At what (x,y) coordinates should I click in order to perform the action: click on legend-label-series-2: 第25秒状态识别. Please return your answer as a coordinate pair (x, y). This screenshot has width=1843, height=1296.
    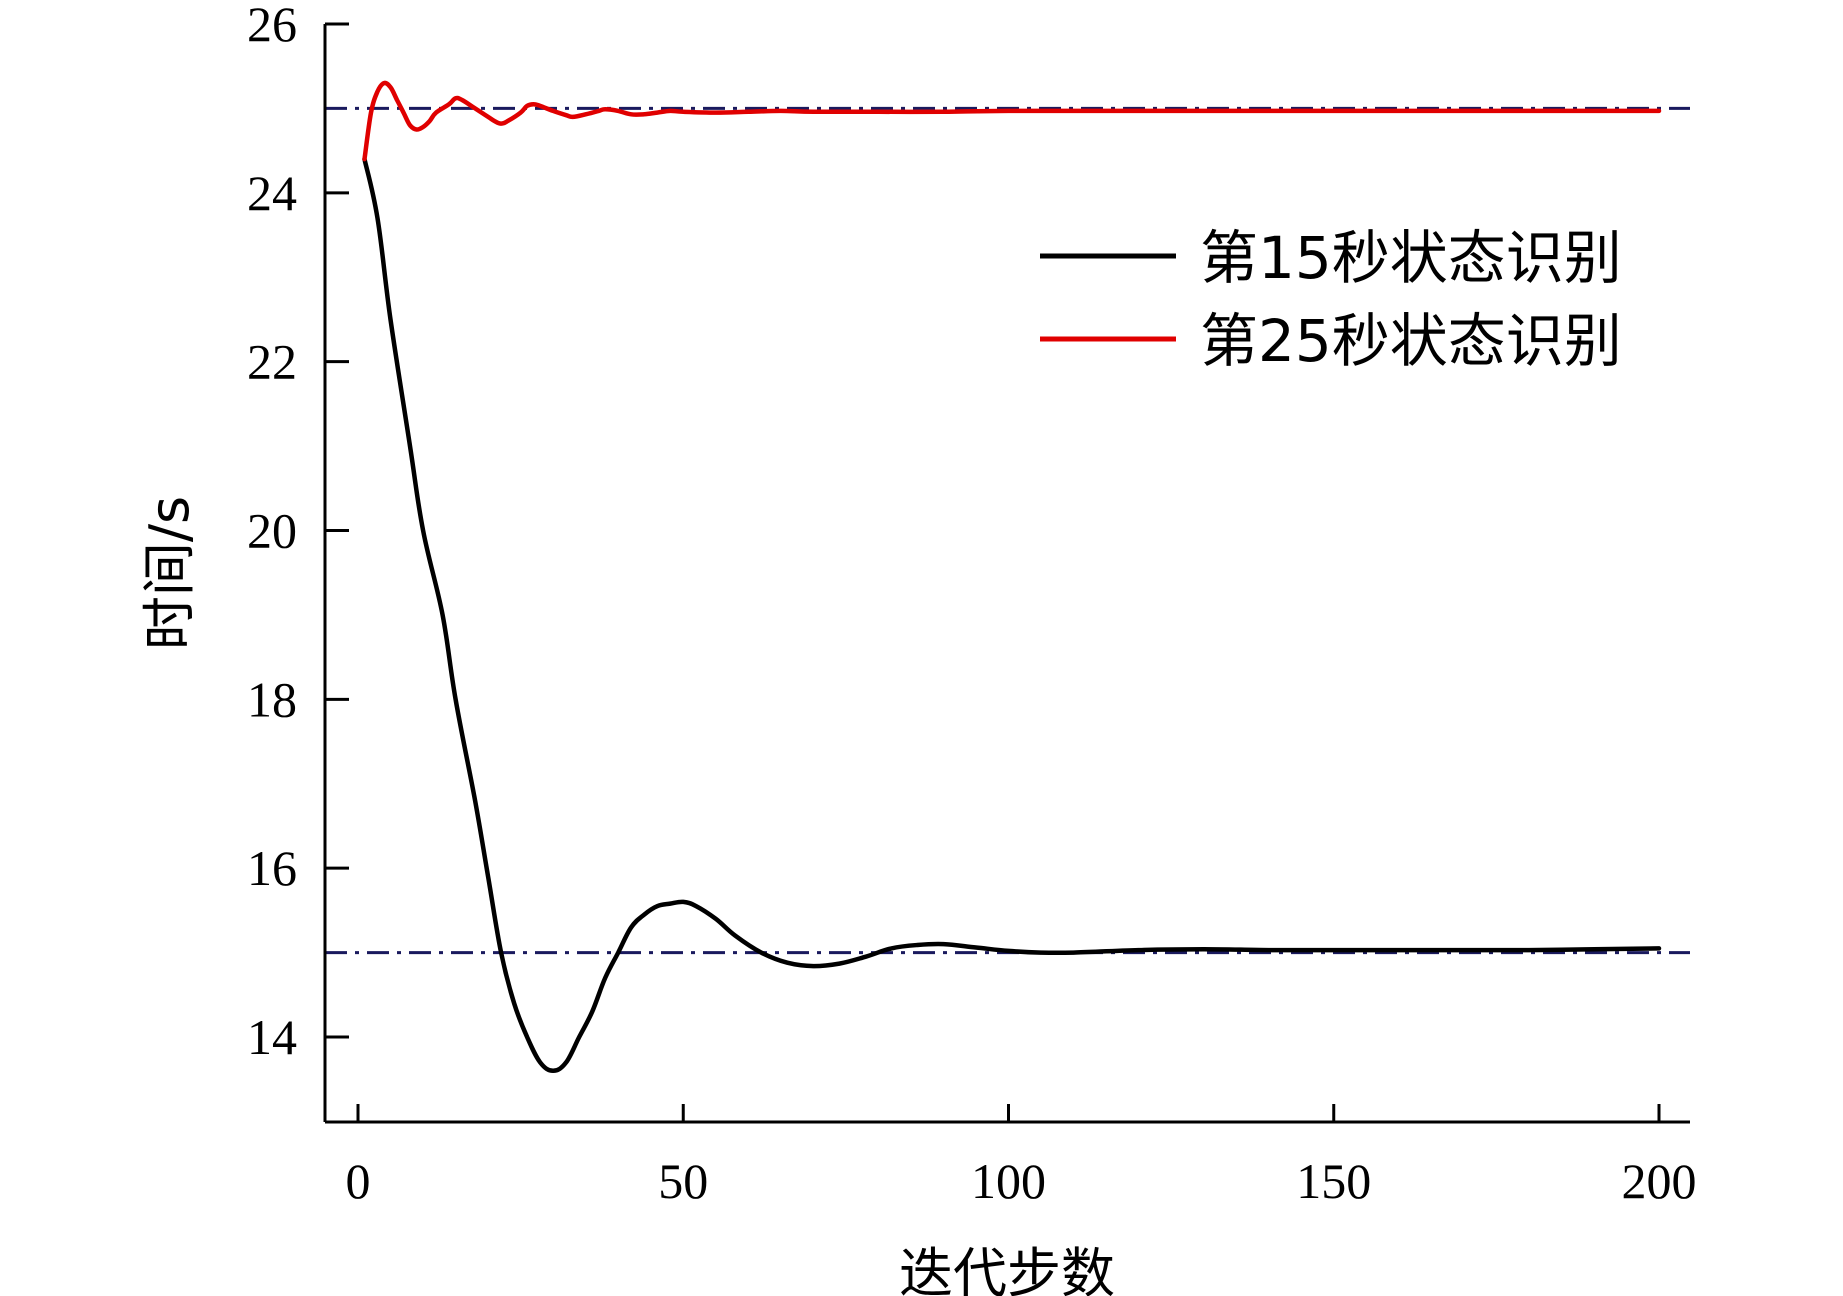
    Looking at the image, I should click on (1411, 341).